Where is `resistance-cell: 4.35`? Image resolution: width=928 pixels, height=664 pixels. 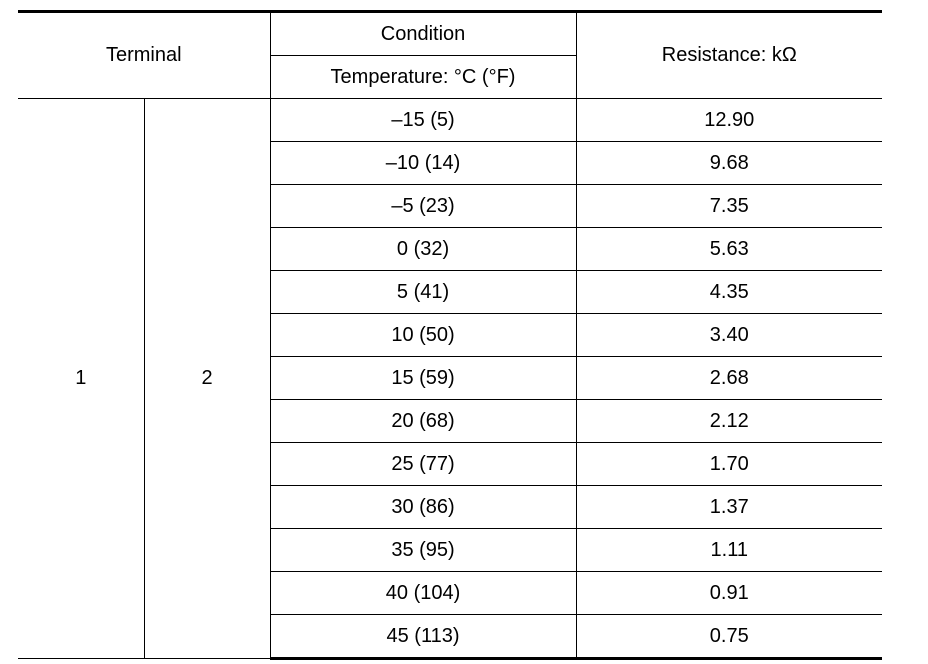
resistance-cell: 4.35 is located at coordinates (729, 292).